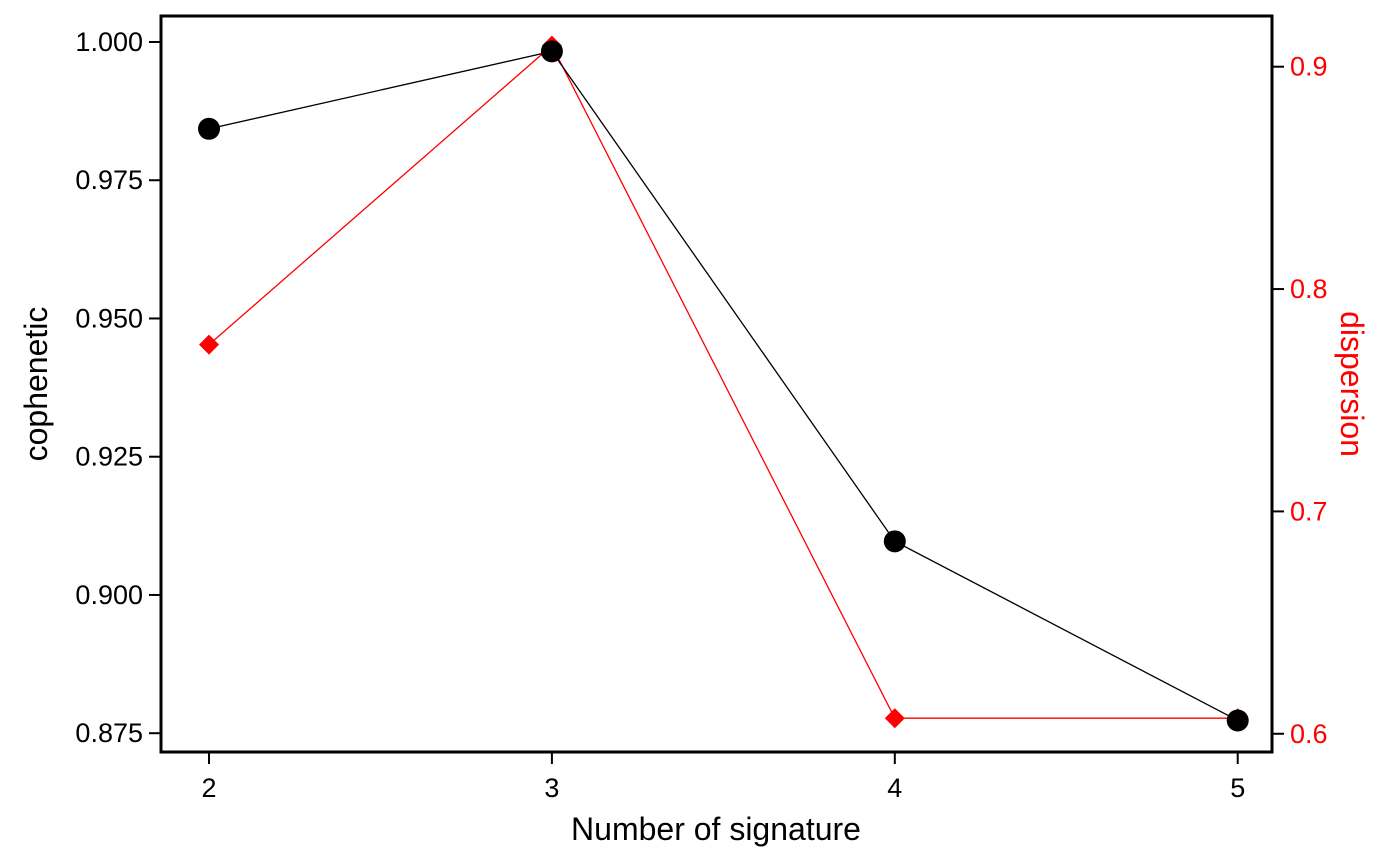 The width and height of the screenshot is (1400, 866). What do you see at coordinates (1309, 511) in the screenshot?
I see `right-y-tick-label: 0.7` at bounding box center [1309, 511].